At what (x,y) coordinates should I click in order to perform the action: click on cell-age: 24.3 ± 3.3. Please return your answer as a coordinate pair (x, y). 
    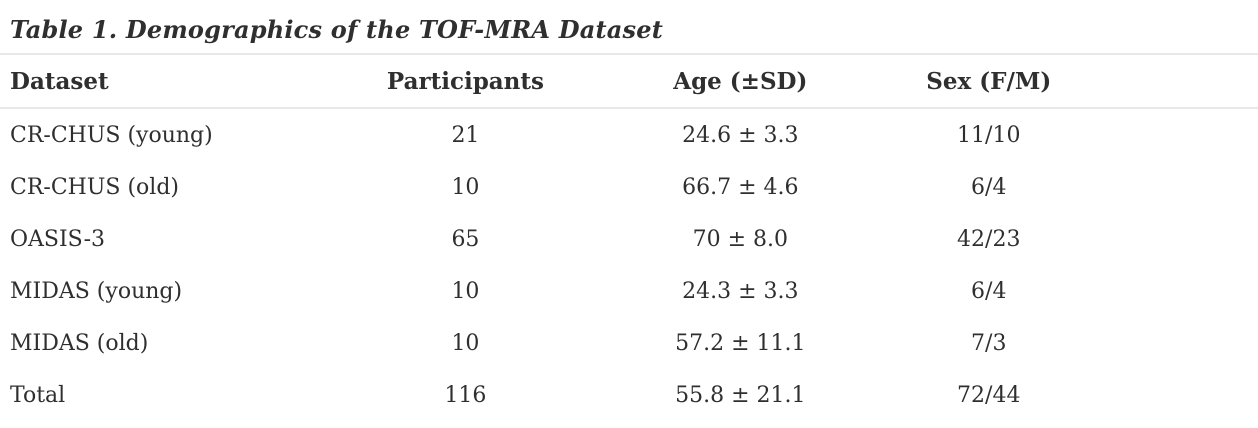
    Looking at the image, I should click on (740, 291).